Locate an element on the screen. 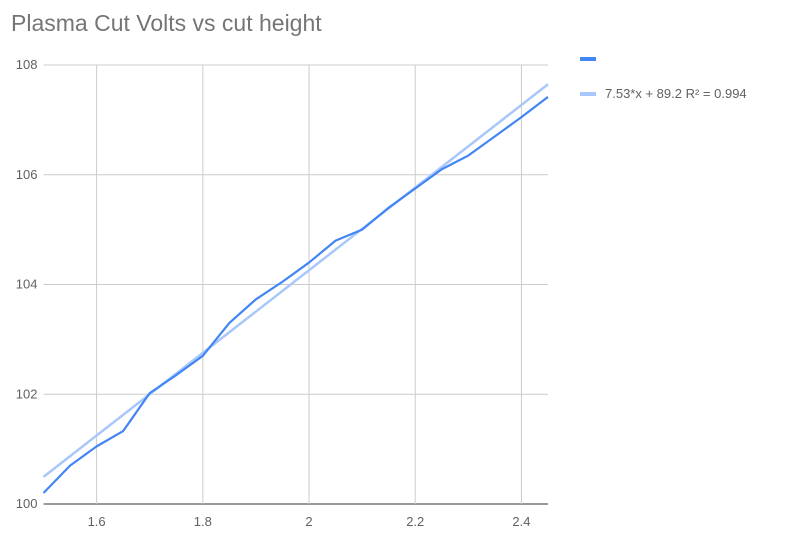 This screenshot has height=543, width=787. y-tick-label: 100 is located at coordinates (27, 503).